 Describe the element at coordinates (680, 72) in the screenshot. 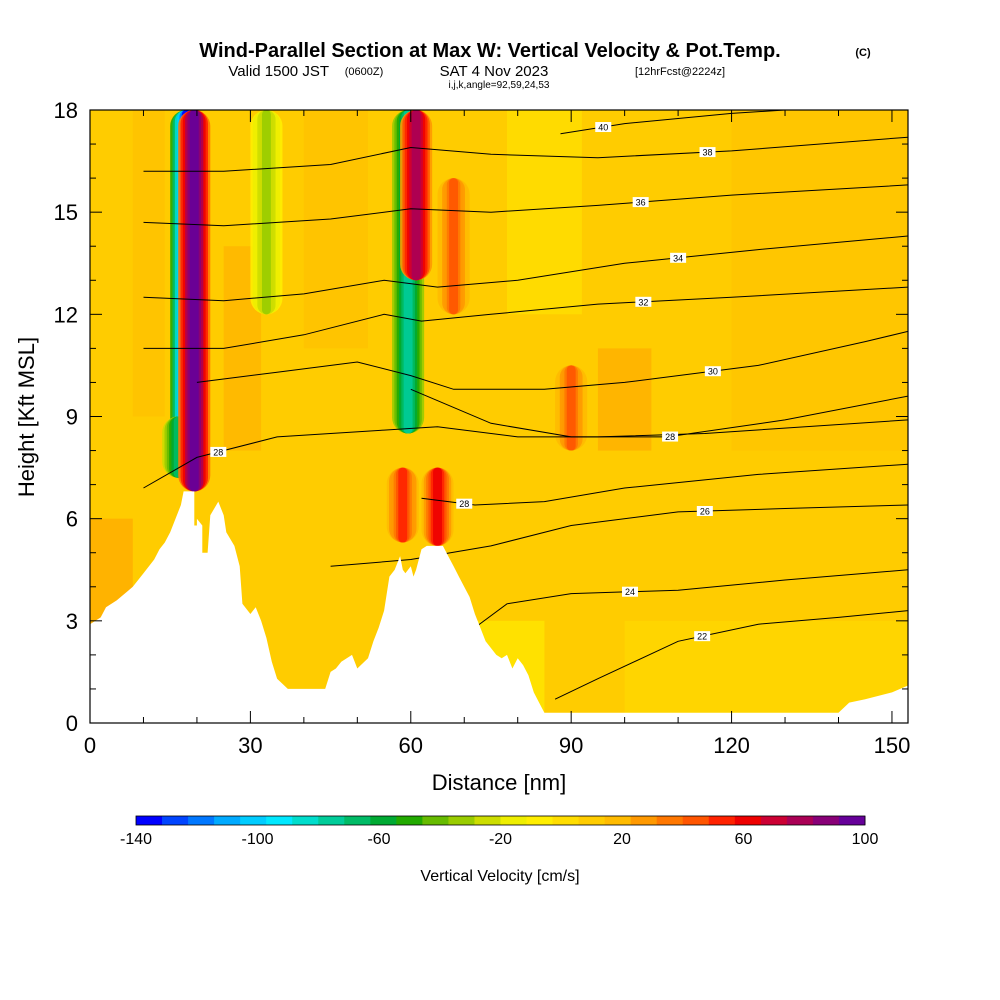

I see `svg-text: [12hrFcst@2224z]` at that location.